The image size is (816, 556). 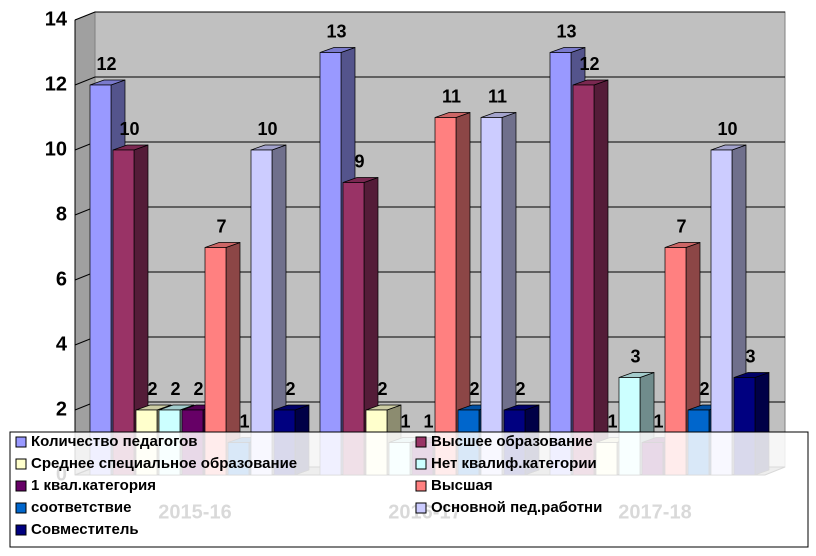 I want to click on y-tick-label: 12, so click(x=56, y=84).